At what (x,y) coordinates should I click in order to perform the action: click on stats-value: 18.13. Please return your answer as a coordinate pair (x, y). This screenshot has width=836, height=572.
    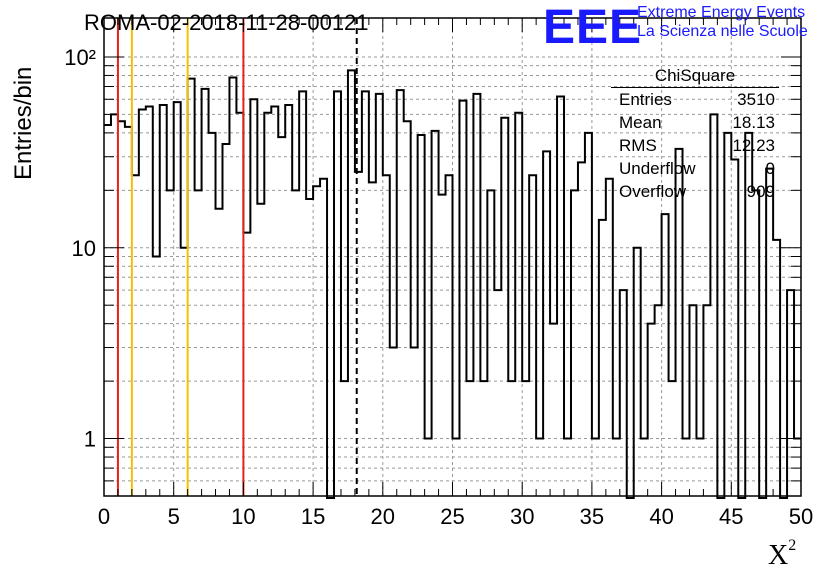
    Looking at the image, I should click on (753, 122).